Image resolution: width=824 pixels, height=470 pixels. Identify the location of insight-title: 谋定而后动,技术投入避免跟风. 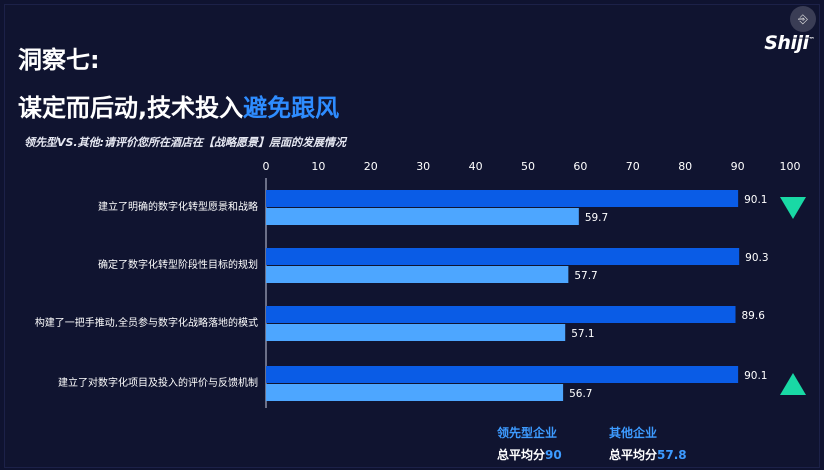
(179, 108).